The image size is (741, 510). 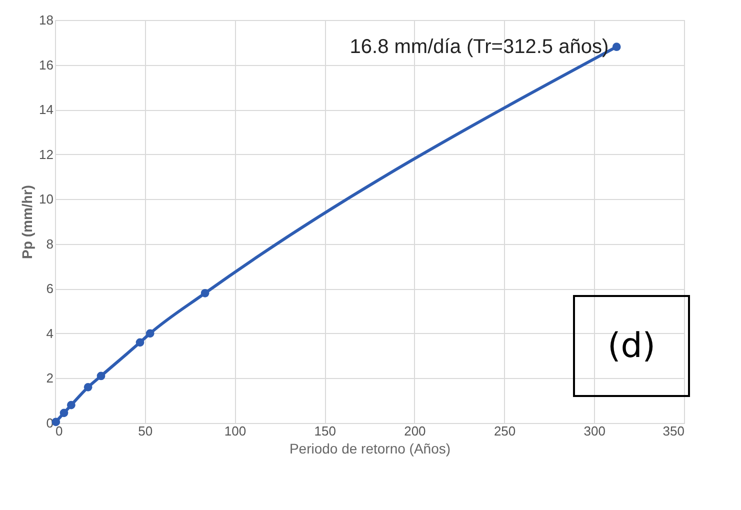 I want to click on x-tick-label: 350, so click(x=673, y=431).